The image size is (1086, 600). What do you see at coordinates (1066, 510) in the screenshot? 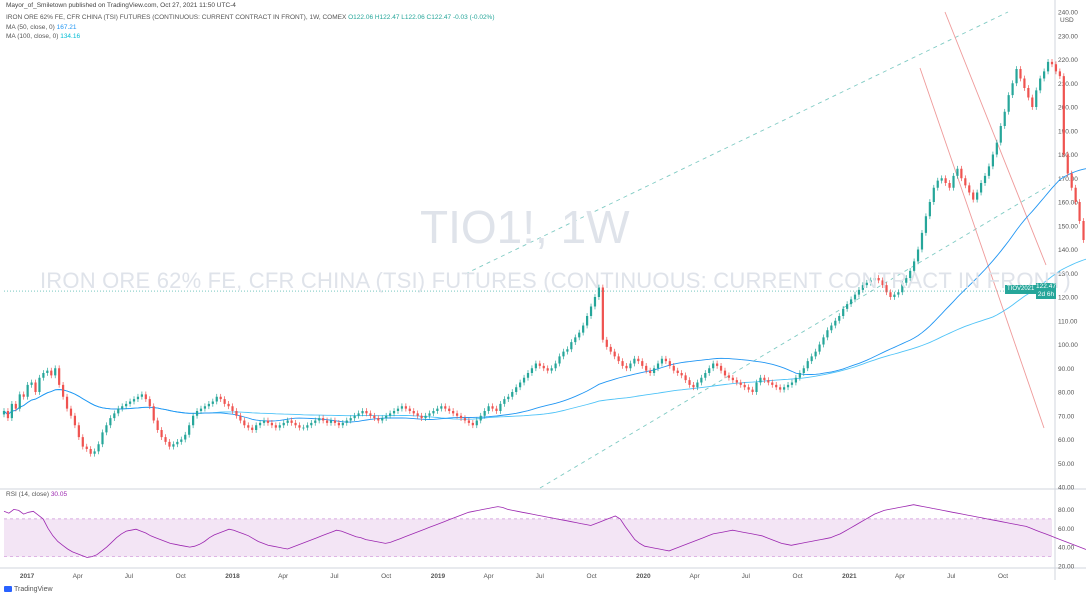
I see `rsi-tick-label: 80.00` at bounding box center [1066, 510].